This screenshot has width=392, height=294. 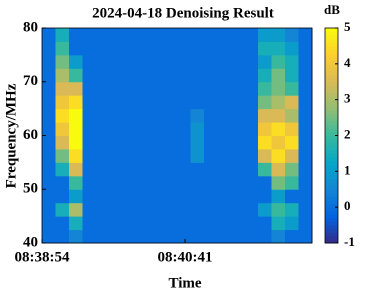 I want to click on colorbar-tick-label: 4, so click(x=347, y=62).